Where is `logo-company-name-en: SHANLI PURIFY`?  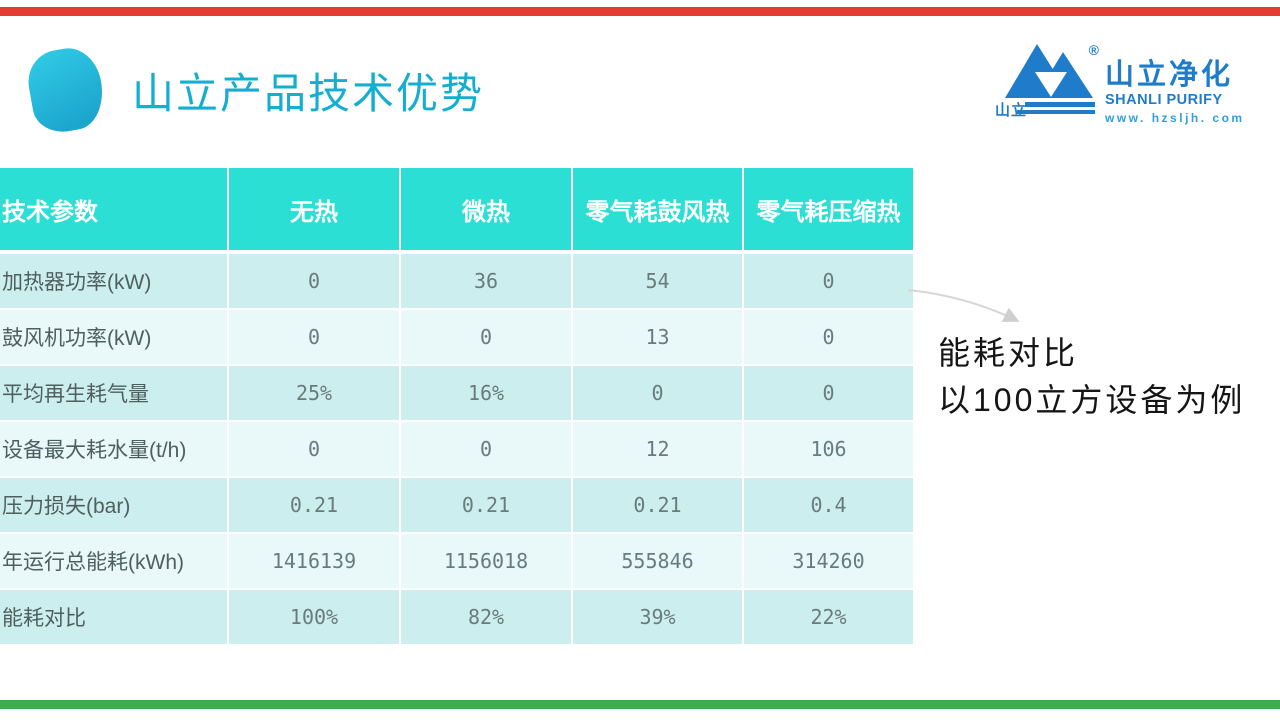
logo-company-name-en: SHANLI PURIFY is located at coordinates (1164, 100).